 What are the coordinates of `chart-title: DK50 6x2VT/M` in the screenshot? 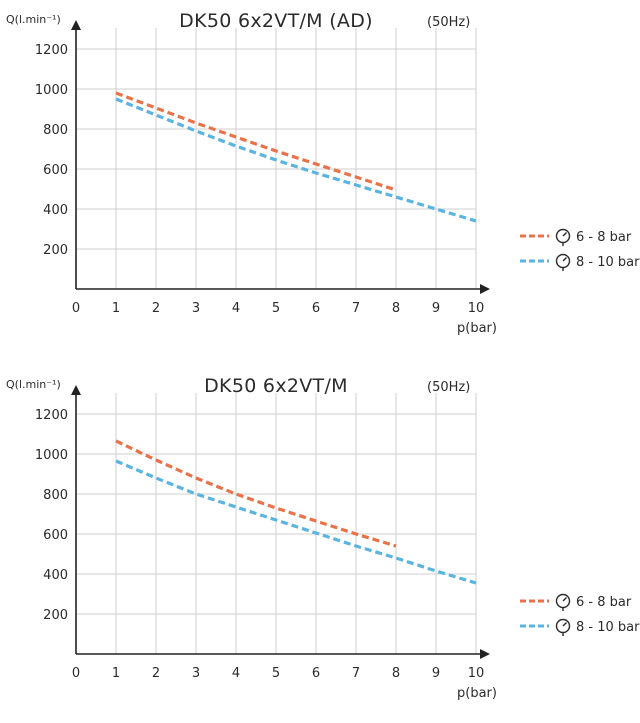 It's located at (276, 386).